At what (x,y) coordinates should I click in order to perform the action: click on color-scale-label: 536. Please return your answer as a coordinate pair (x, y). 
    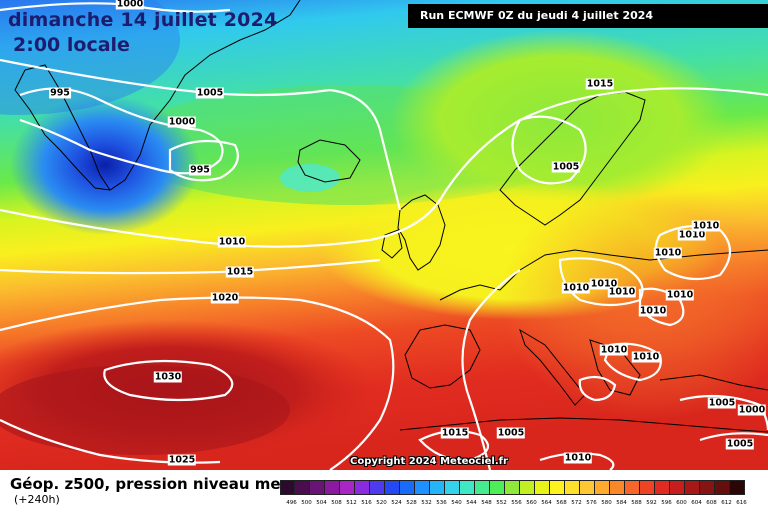
    Looking at the image, I should click on (441, 503).